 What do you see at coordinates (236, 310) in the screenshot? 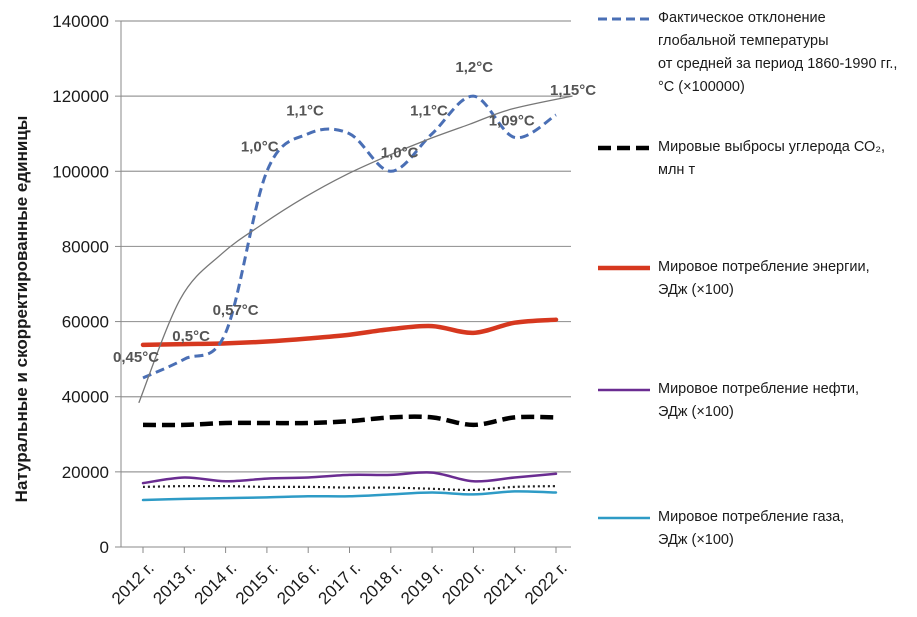
I see `temperature-label: 0,57°C` at bounding box center [236, 310].